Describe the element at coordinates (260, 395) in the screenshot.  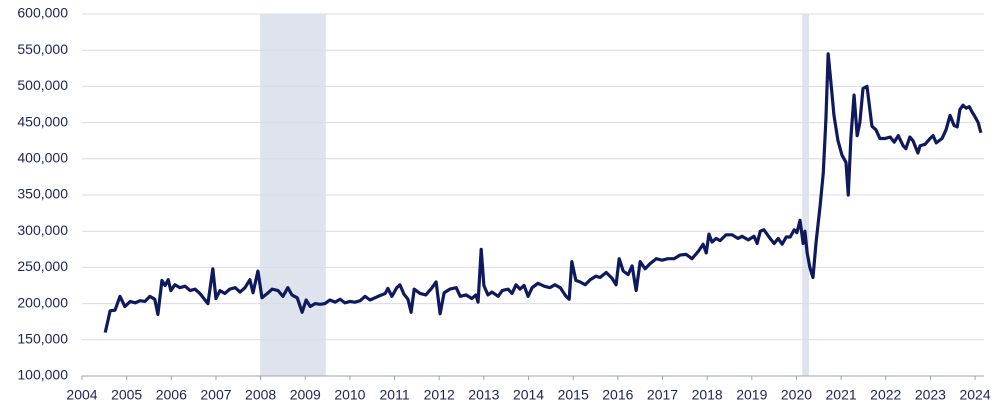
I see `x-tick-label: 2008` at that location.